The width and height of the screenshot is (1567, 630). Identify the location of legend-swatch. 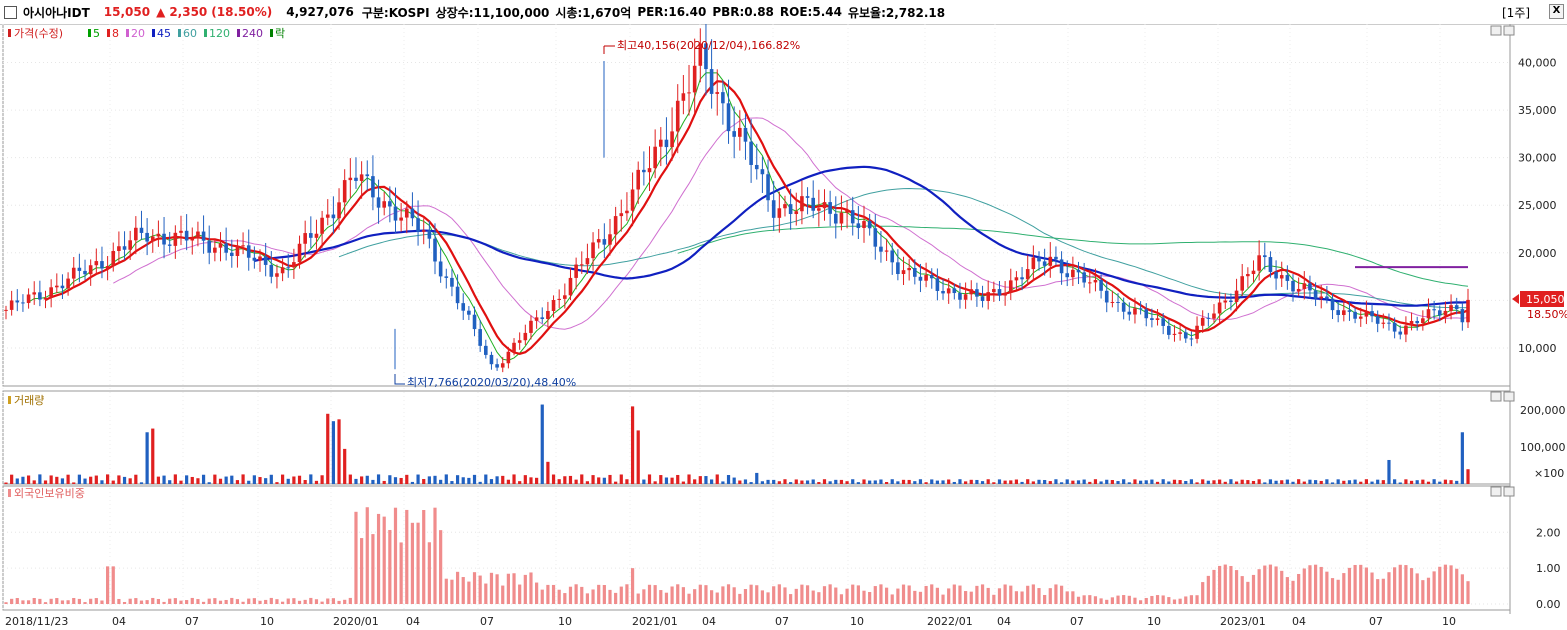
(89, 33).